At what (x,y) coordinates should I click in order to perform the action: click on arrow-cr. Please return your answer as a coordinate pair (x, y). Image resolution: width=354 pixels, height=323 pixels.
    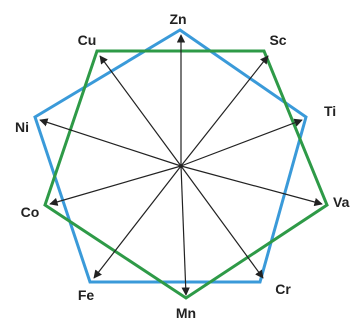
    Looking at the image, I should click on (222, 222).